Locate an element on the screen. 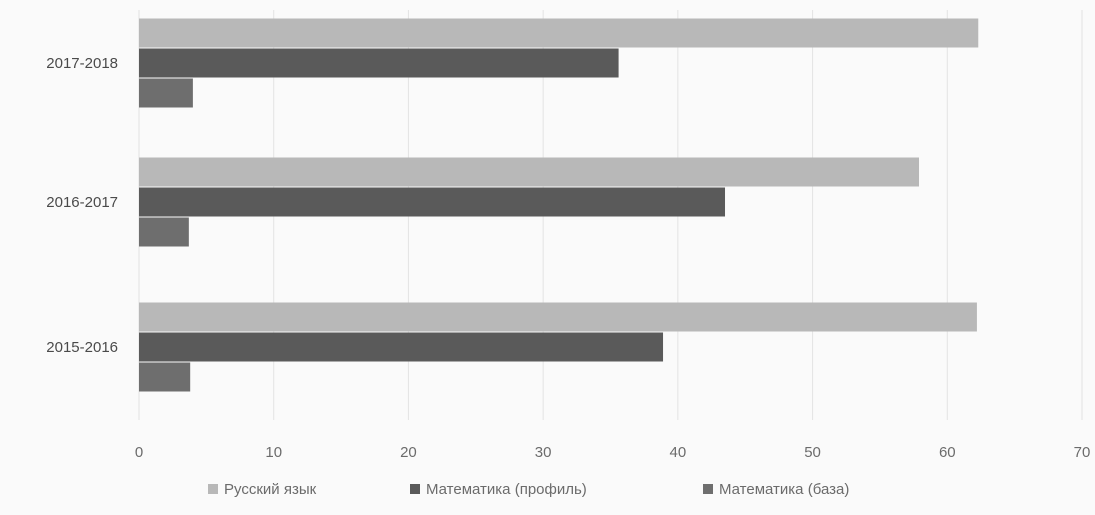 This screenshot has width=1095, height=515. legend-label: Математика (база) is located at coordinates (784, 489).